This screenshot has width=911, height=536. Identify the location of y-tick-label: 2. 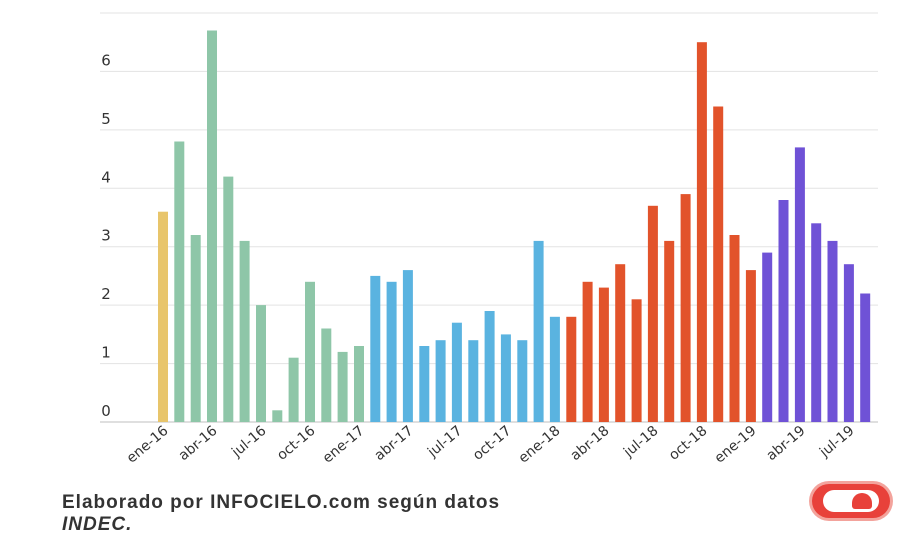
(106, 294).